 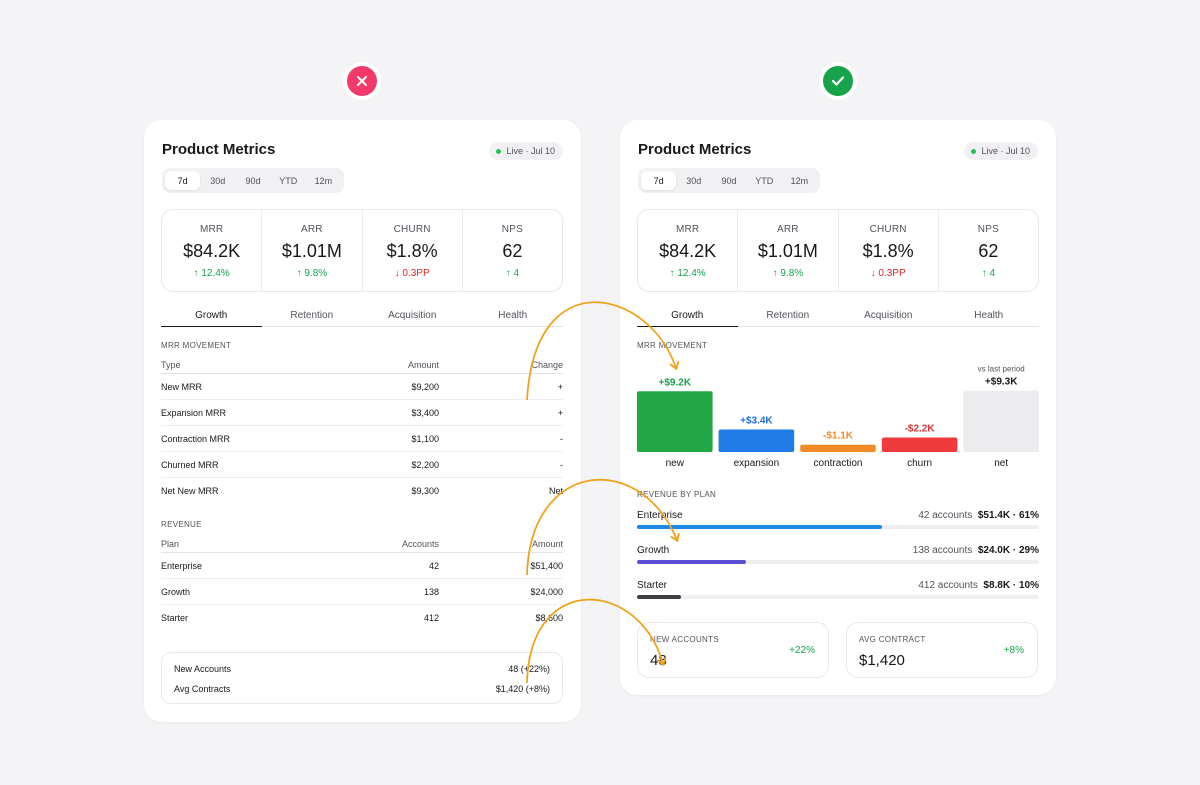 I want to click on live-status-badge: Live · Jul 10, so click(x=1001, y=151).